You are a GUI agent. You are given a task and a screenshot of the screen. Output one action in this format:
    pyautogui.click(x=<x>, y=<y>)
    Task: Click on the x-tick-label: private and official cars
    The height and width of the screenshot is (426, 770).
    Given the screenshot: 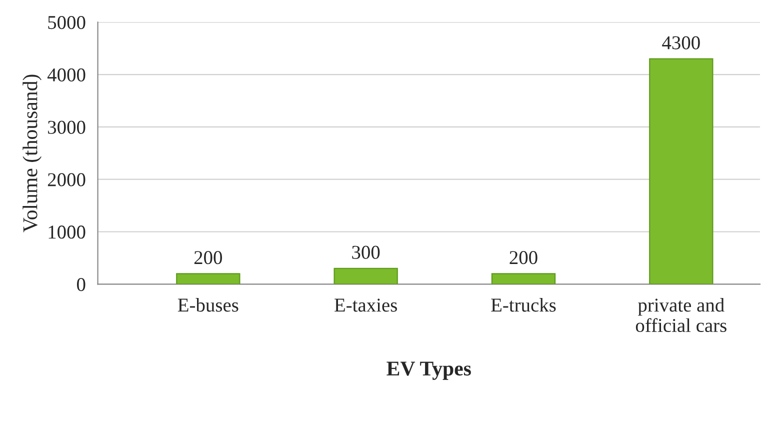 What is the action you would take?
    pyautogui.click(x=681, y=315)
    